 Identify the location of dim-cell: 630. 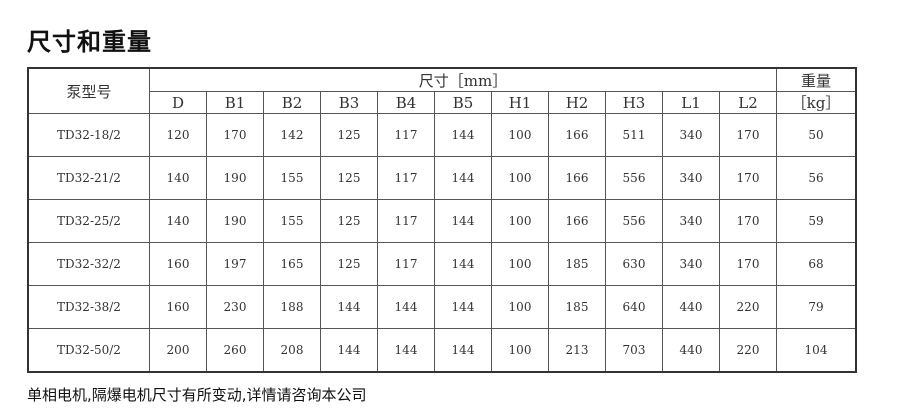
(634, 264).